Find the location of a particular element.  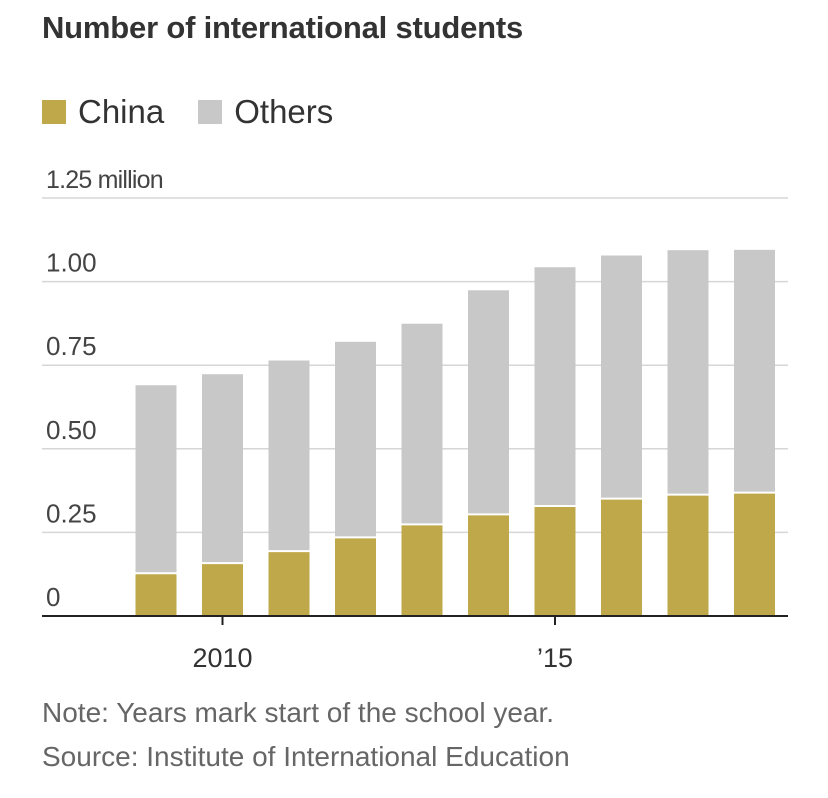

bar-others-2009 is located at coordinates (156, 479).